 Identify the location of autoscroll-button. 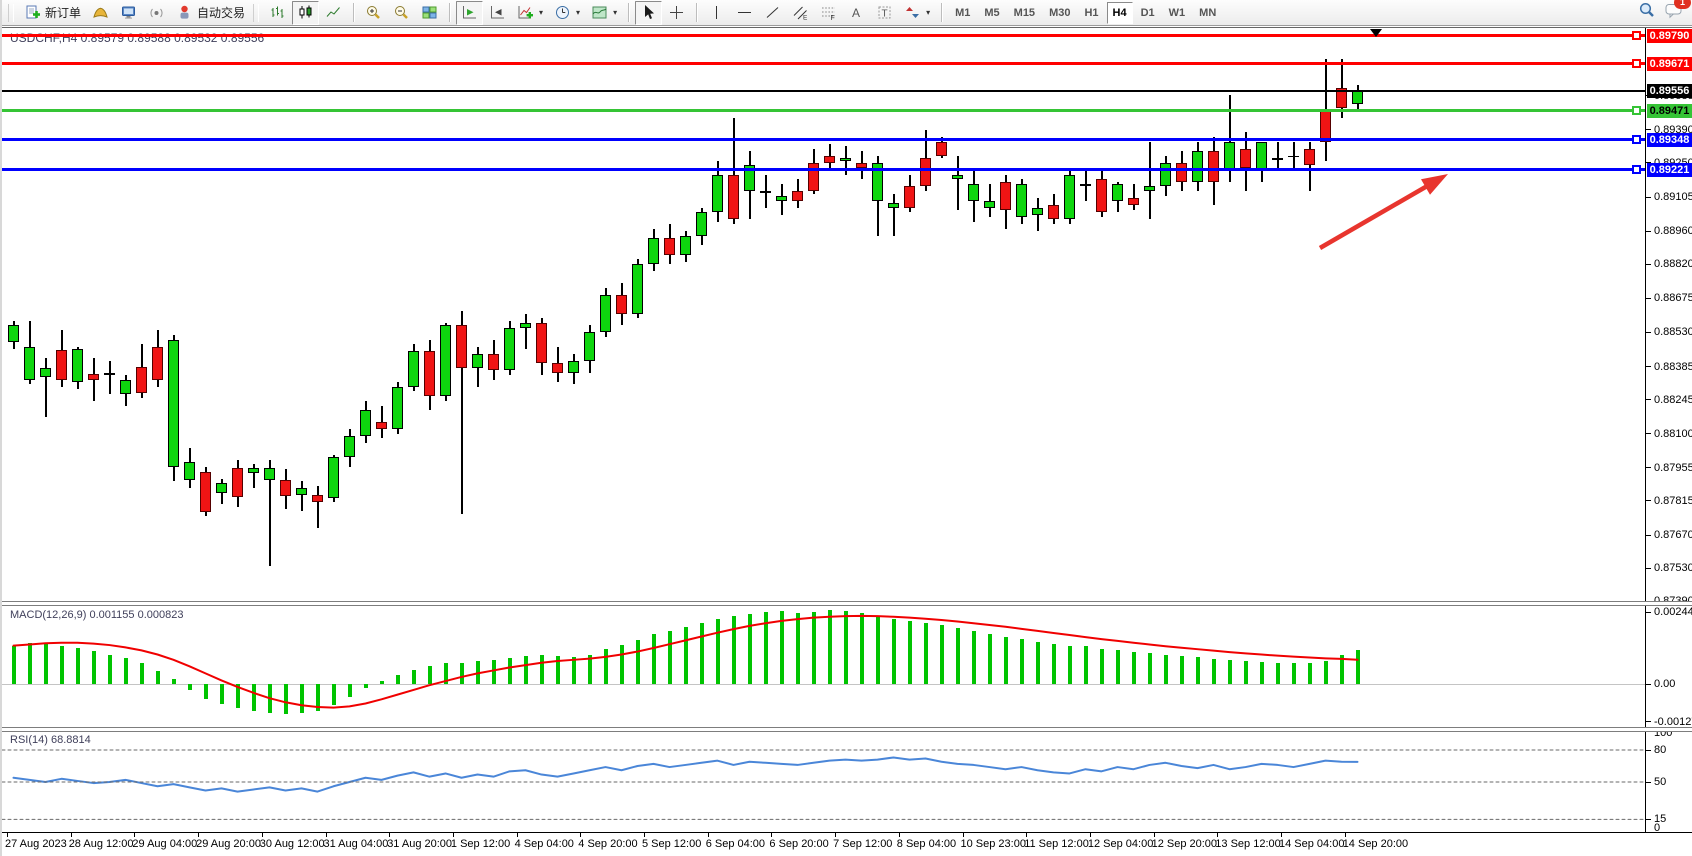
(470, 12).